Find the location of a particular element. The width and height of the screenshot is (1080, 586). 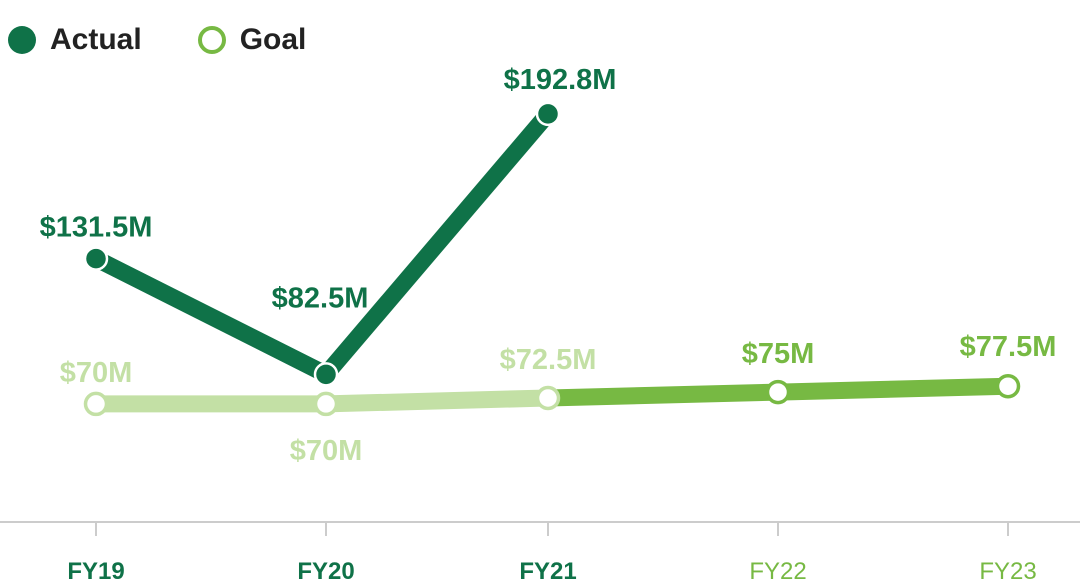

x-tick-label: FY23 is located at coordinates (1007, 571).